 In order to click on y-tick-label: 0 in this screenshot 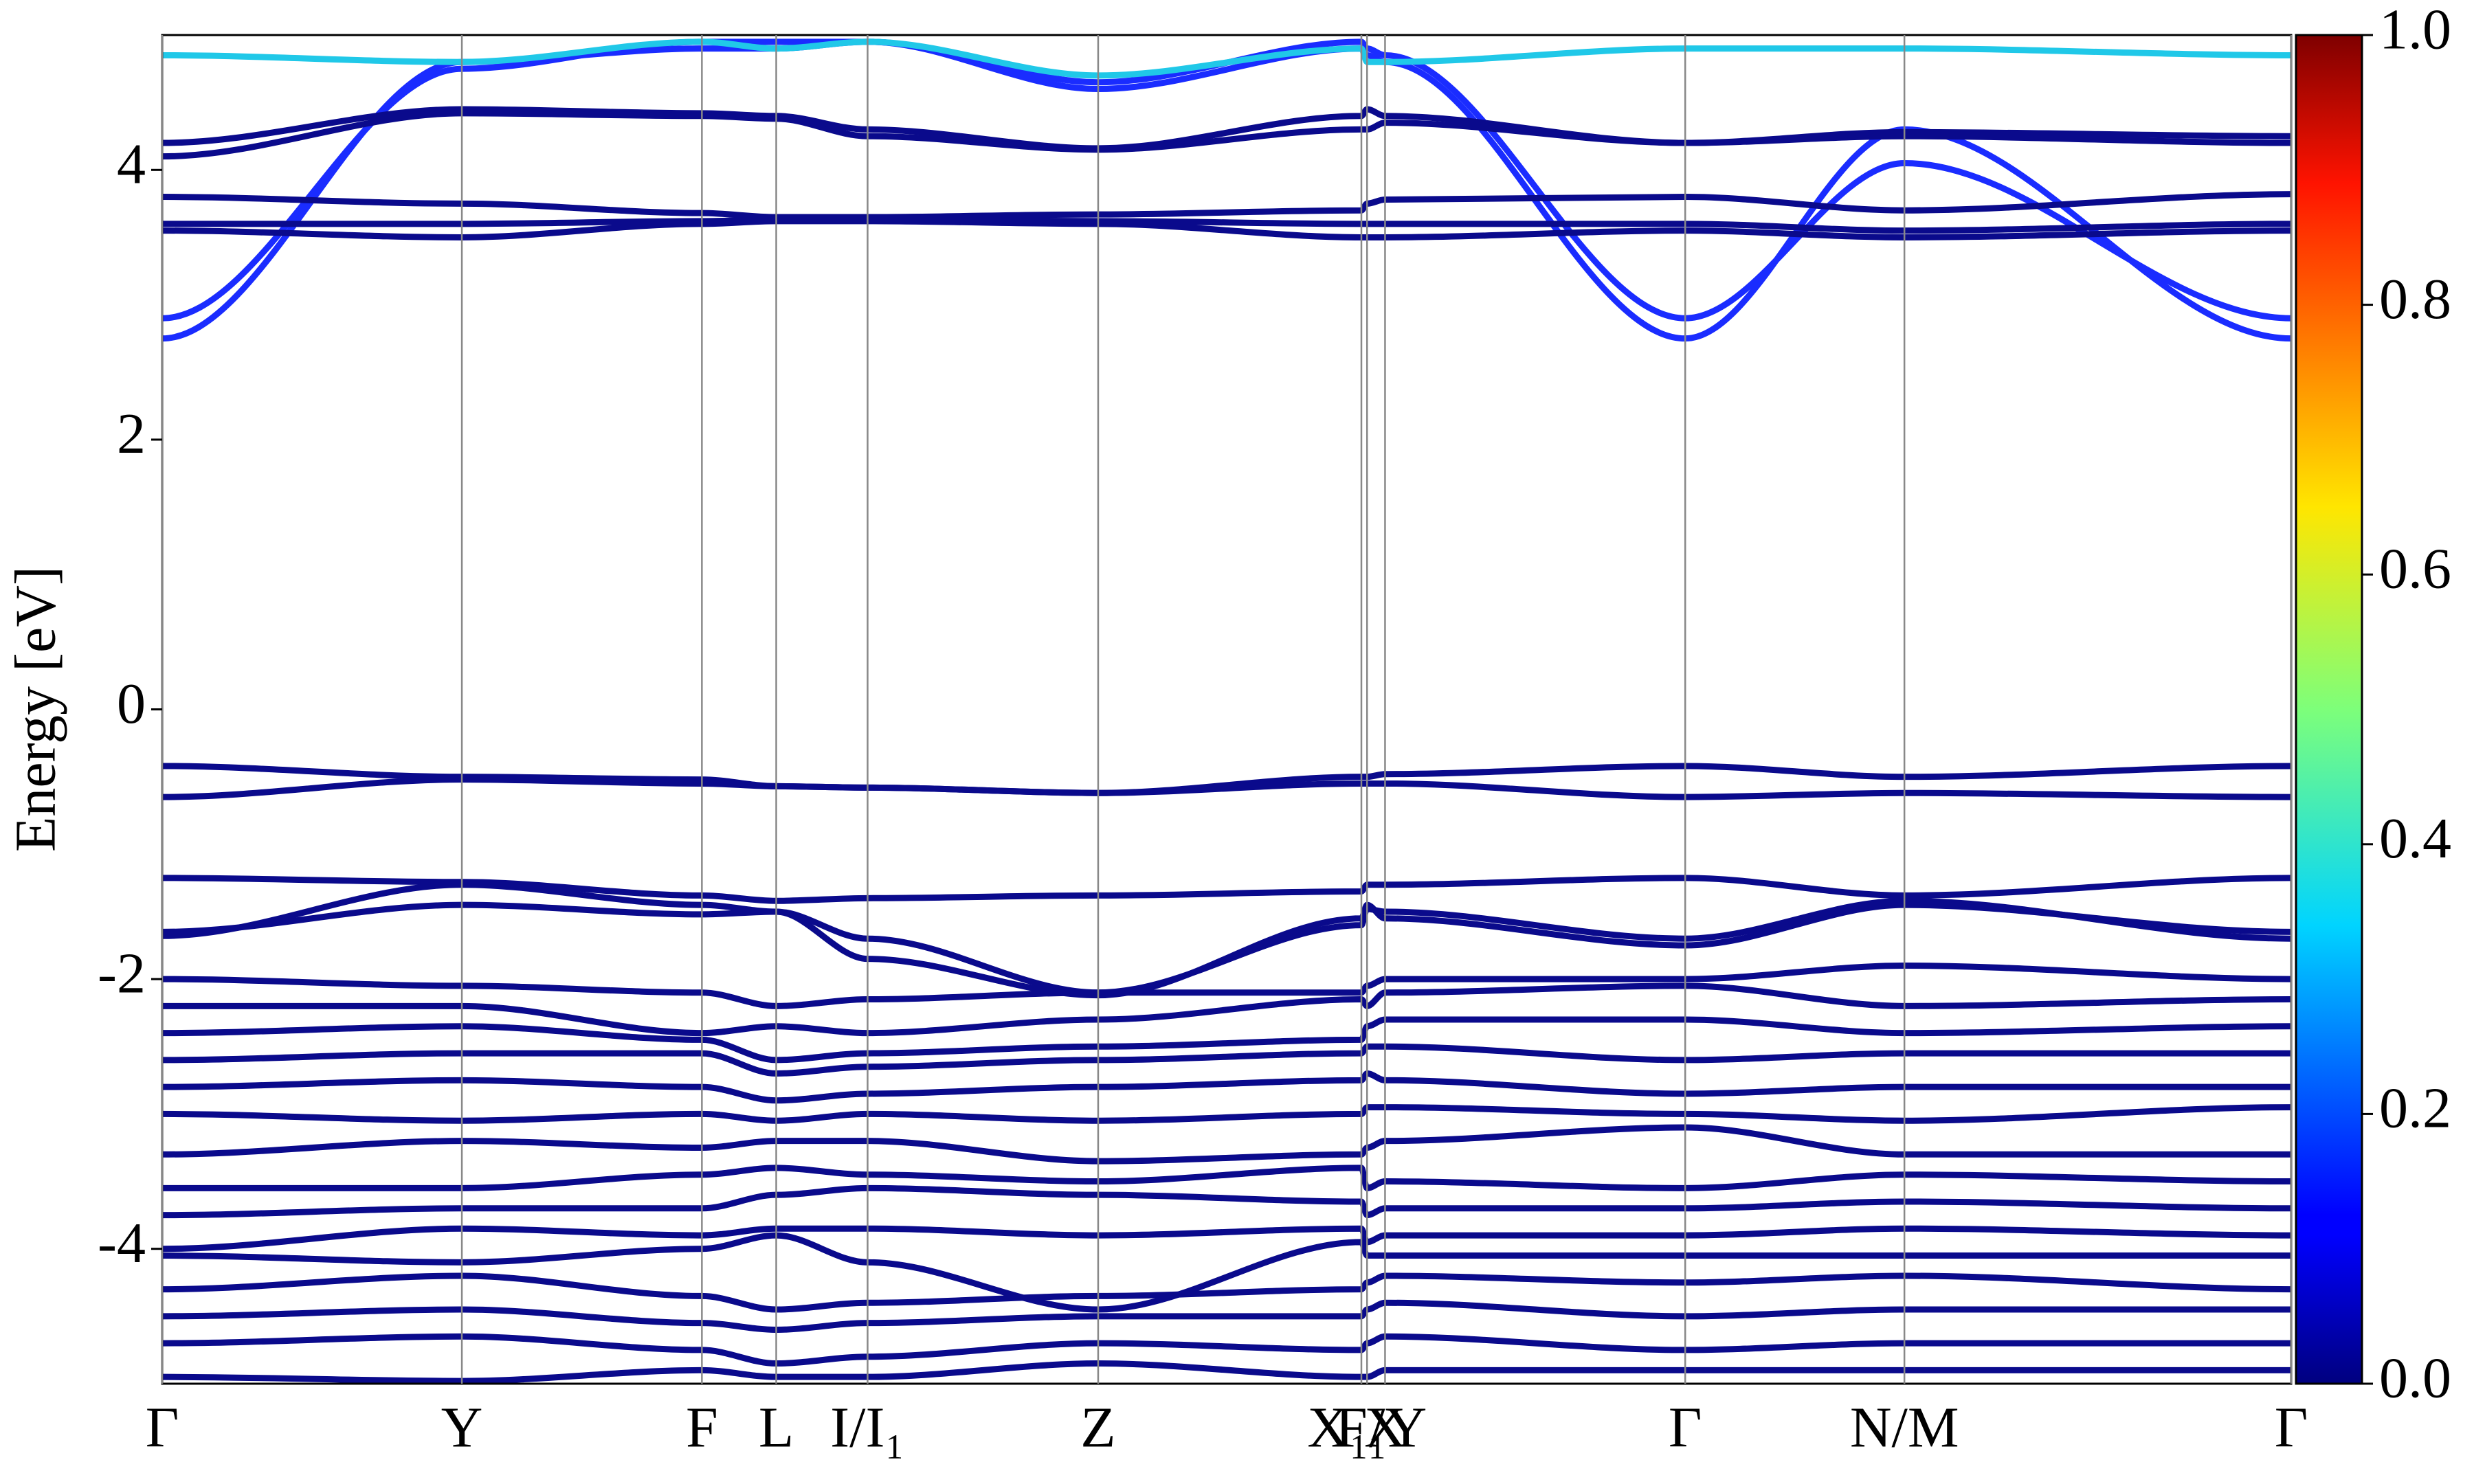, I will do `click(131, 704)`.